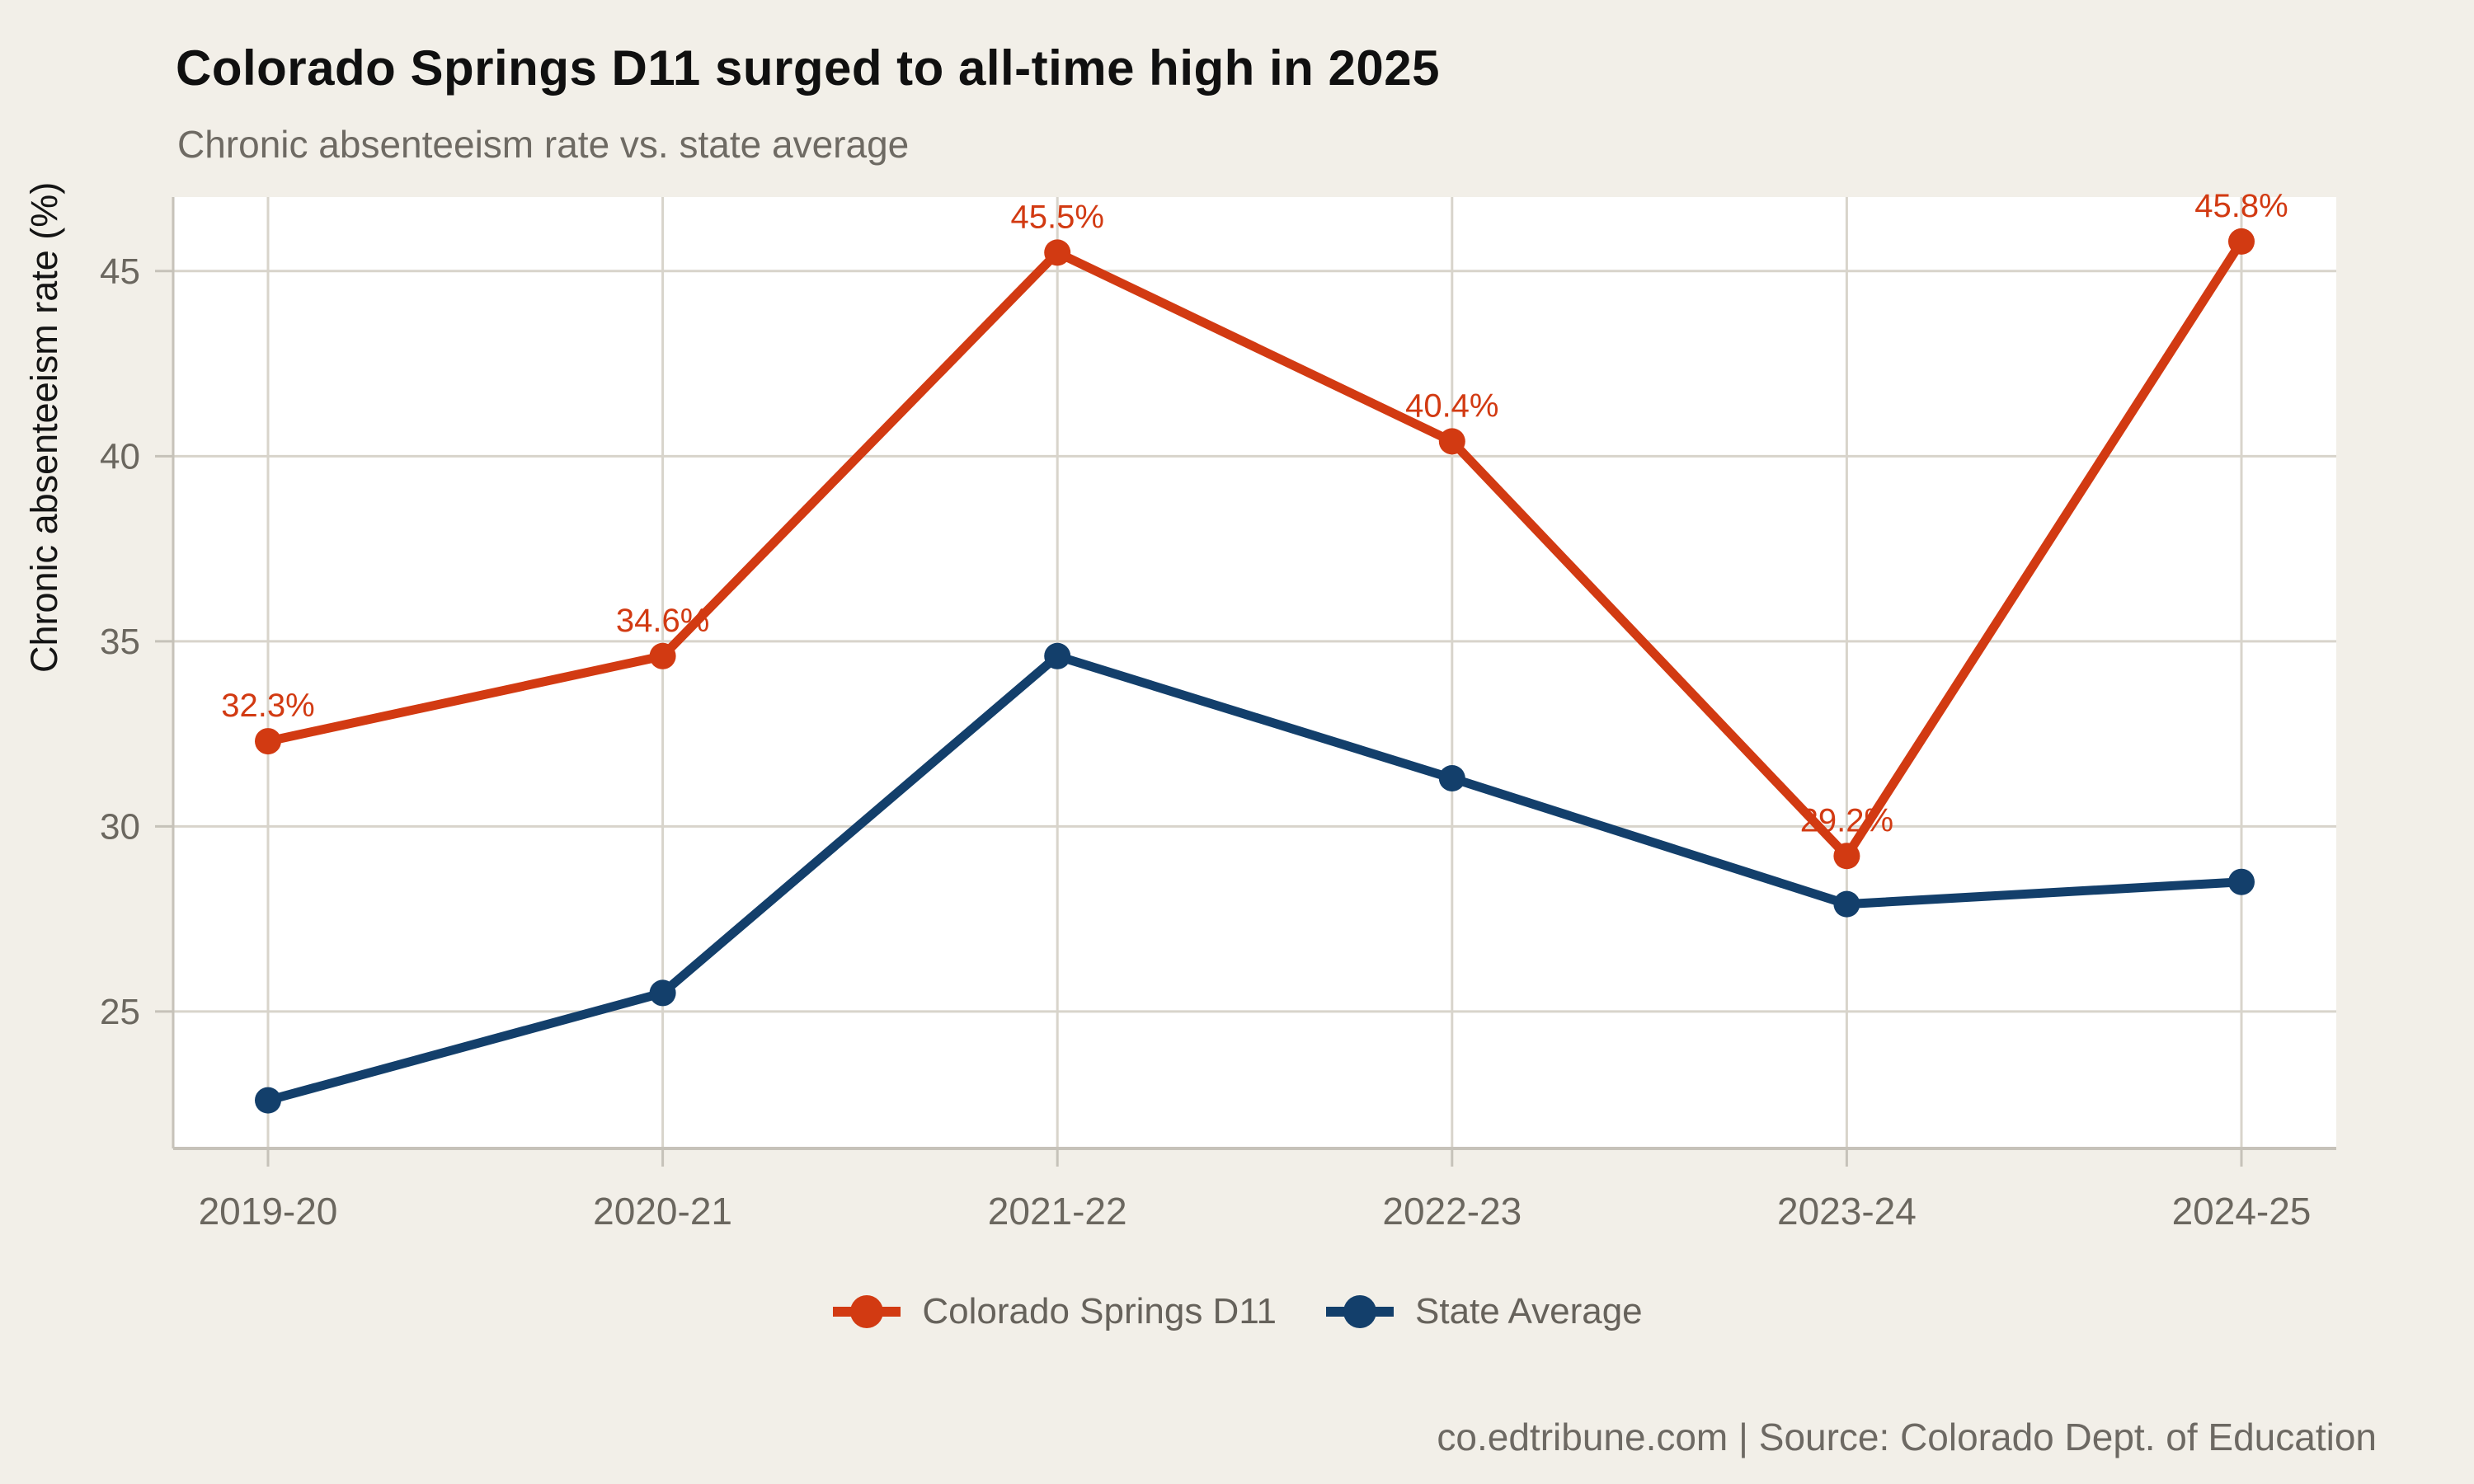  What do you see at coordinates (1451, 405) in the screenshot?
I see `data-point-label: 40.4%` at bounding box center [1451, 405].